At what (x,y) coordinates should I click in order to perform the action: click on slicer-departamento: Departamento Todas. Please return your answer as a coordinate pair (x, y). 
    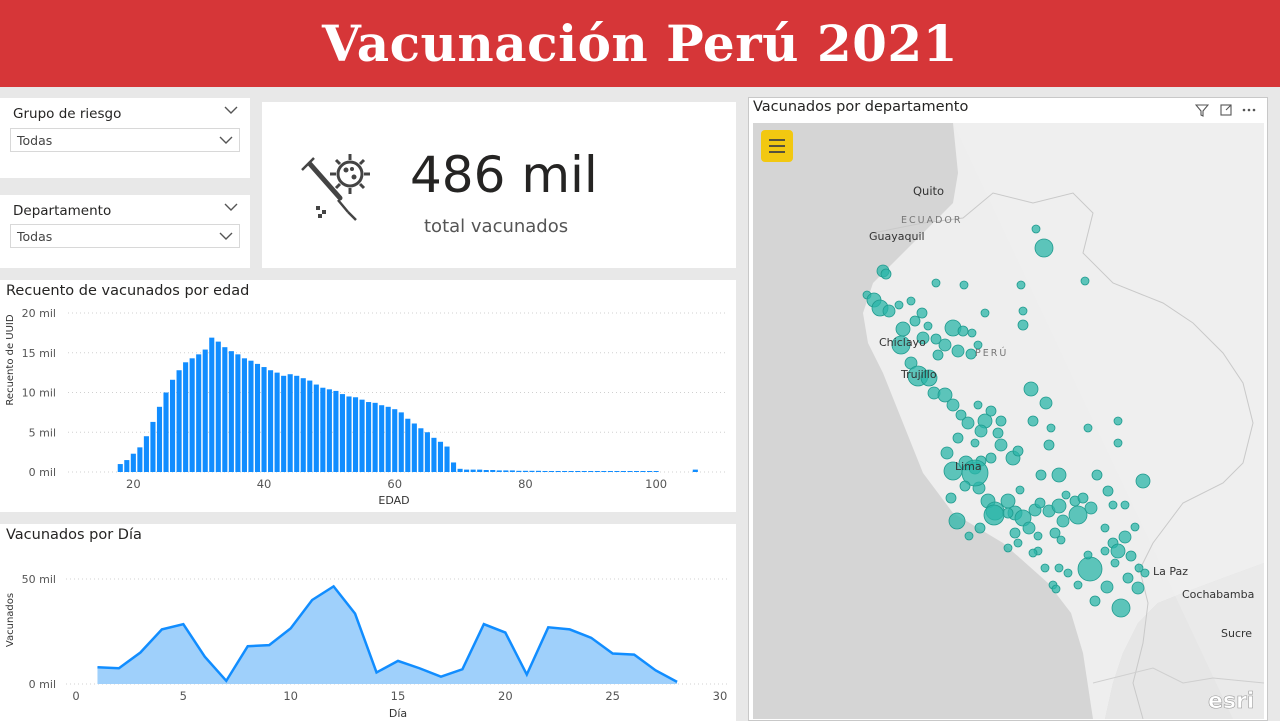
    Looking at the image, I should click on (125, 231).